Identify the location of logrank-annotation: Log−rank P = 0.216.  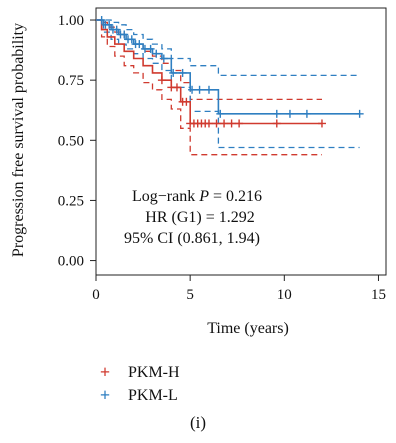
(197, 196).